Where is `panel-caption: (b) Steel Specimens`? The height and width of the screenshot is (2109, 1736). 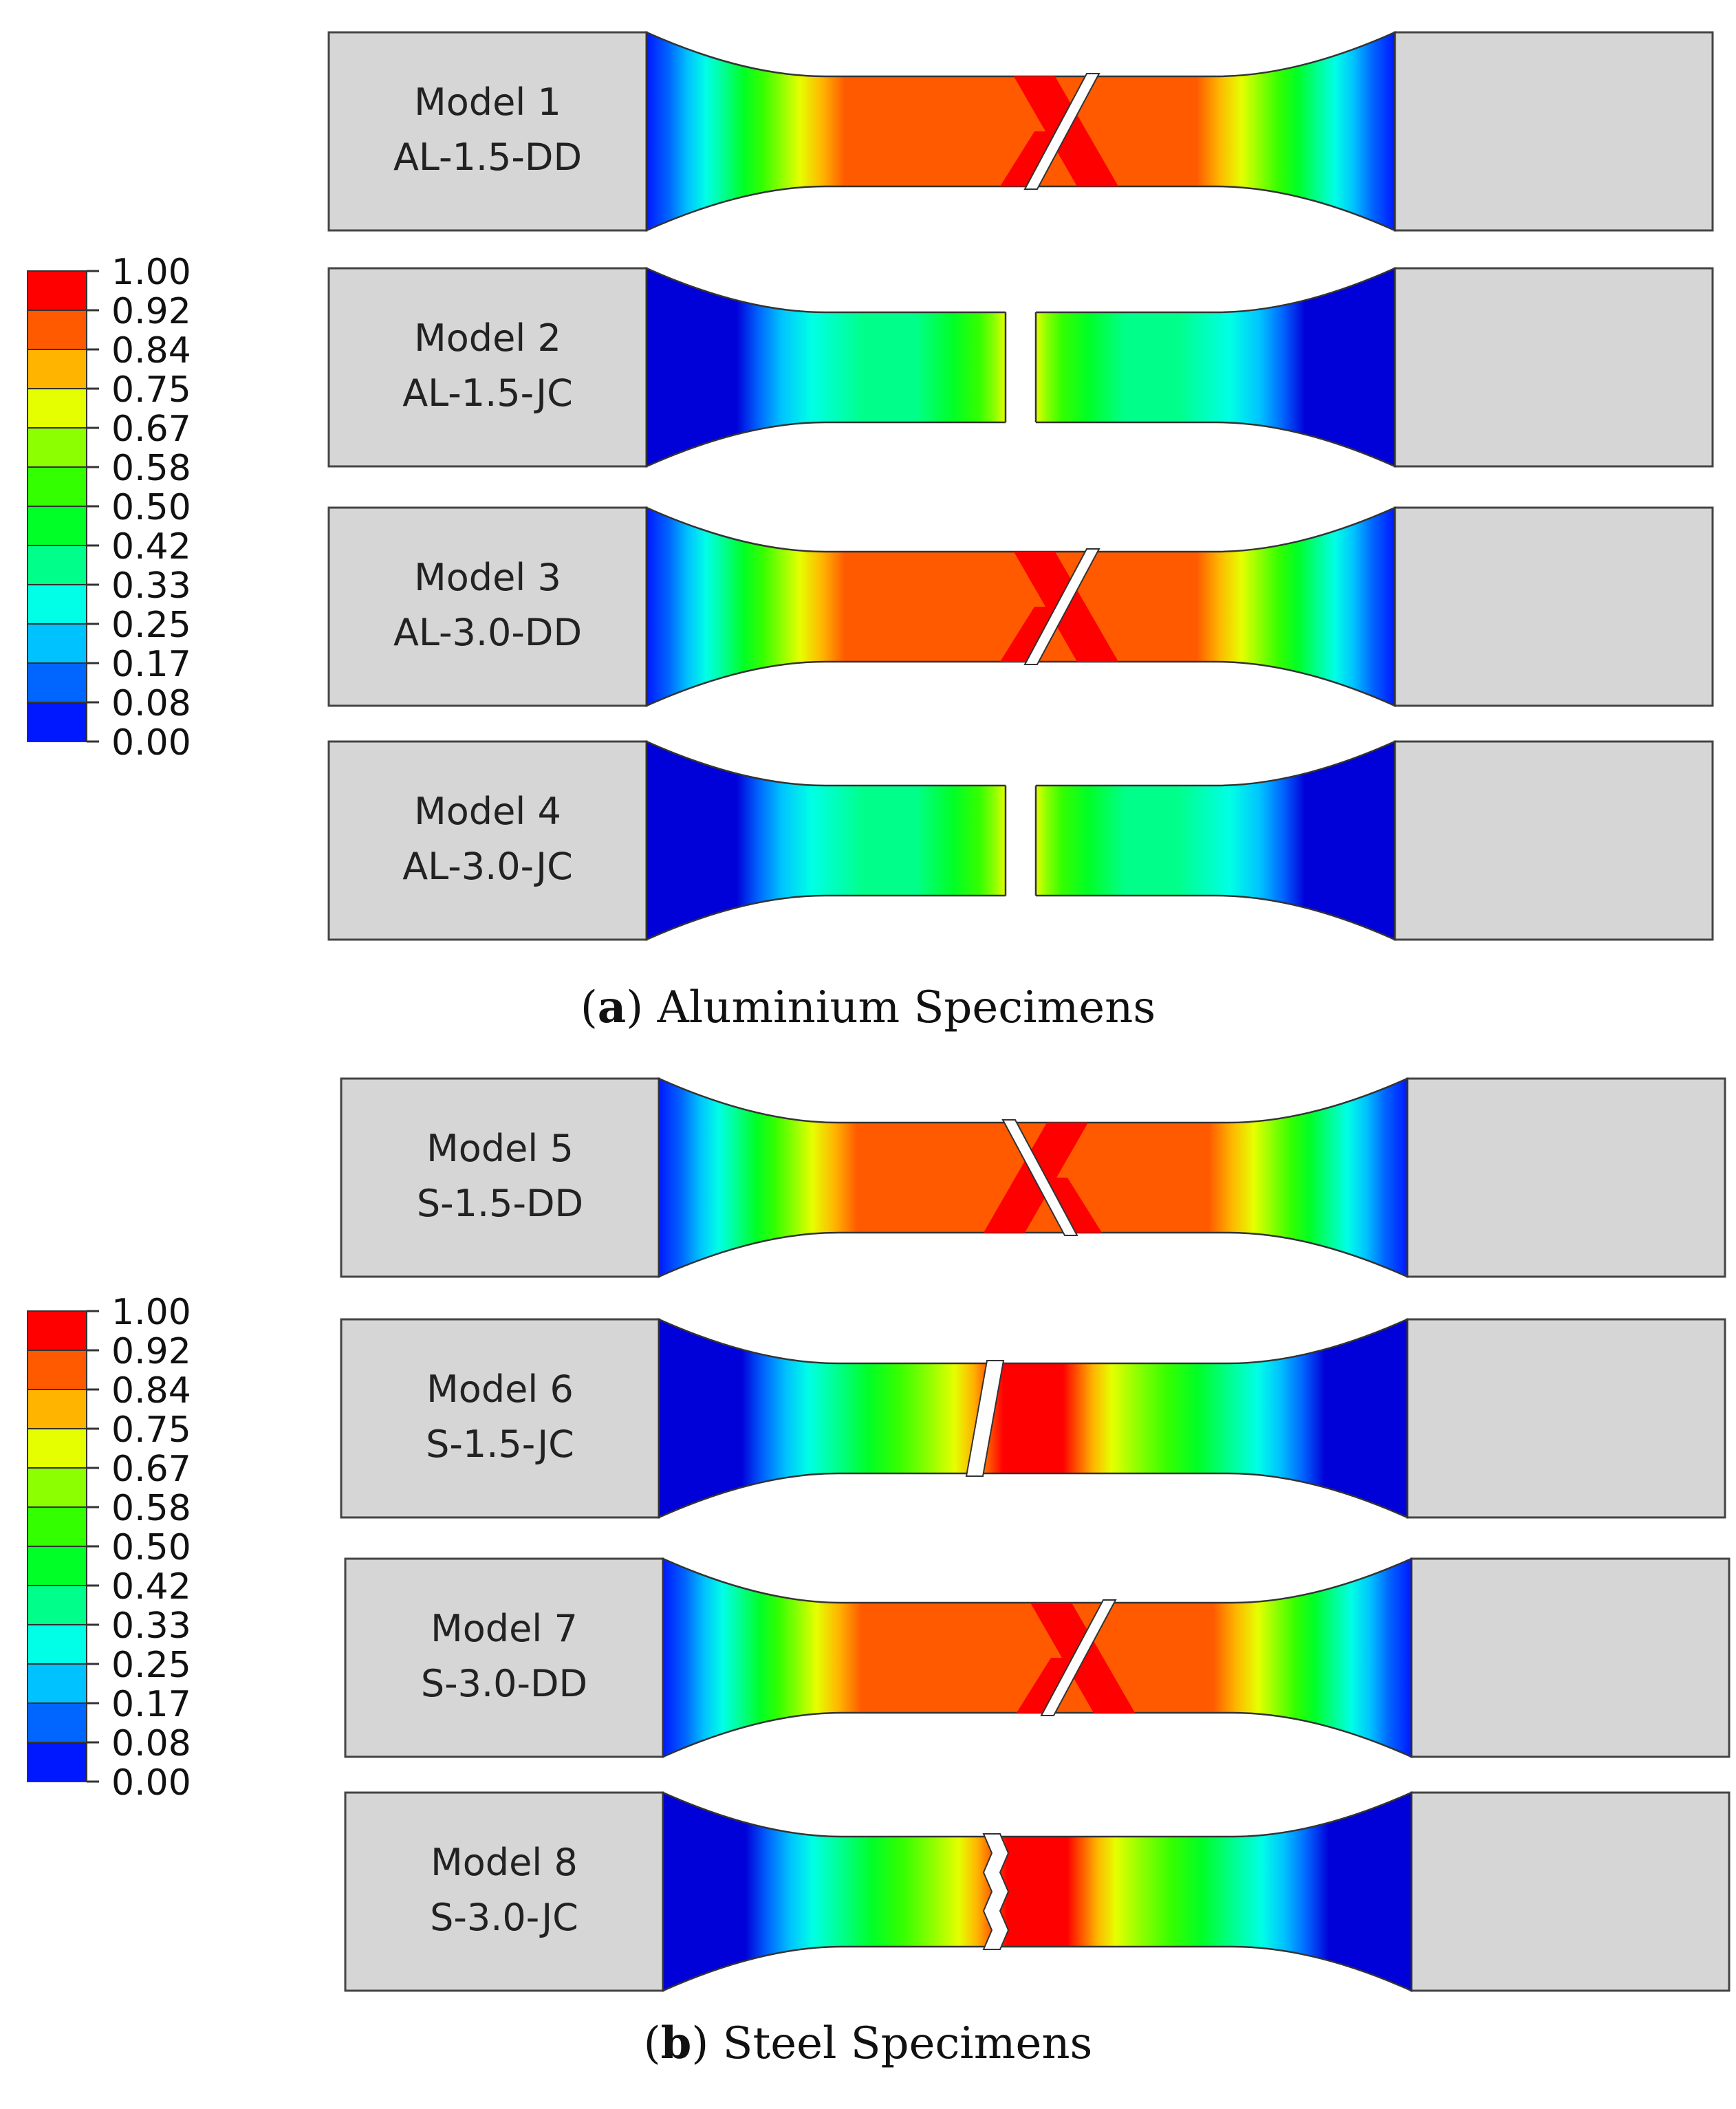 panel-caption: (b) Steel Specimens is located at coordinates (868, 2043).